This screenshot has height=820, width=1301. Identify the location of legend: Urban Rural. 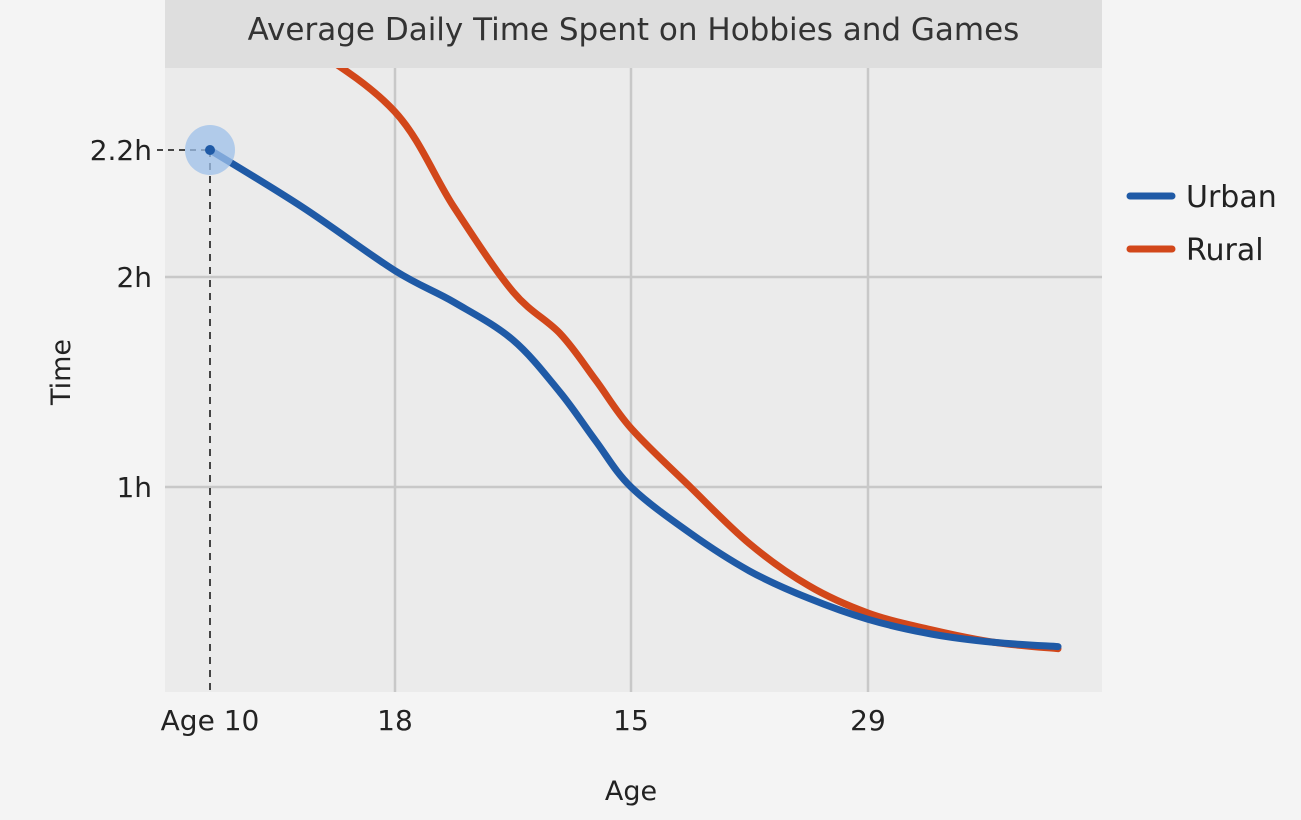
(1201, 224).